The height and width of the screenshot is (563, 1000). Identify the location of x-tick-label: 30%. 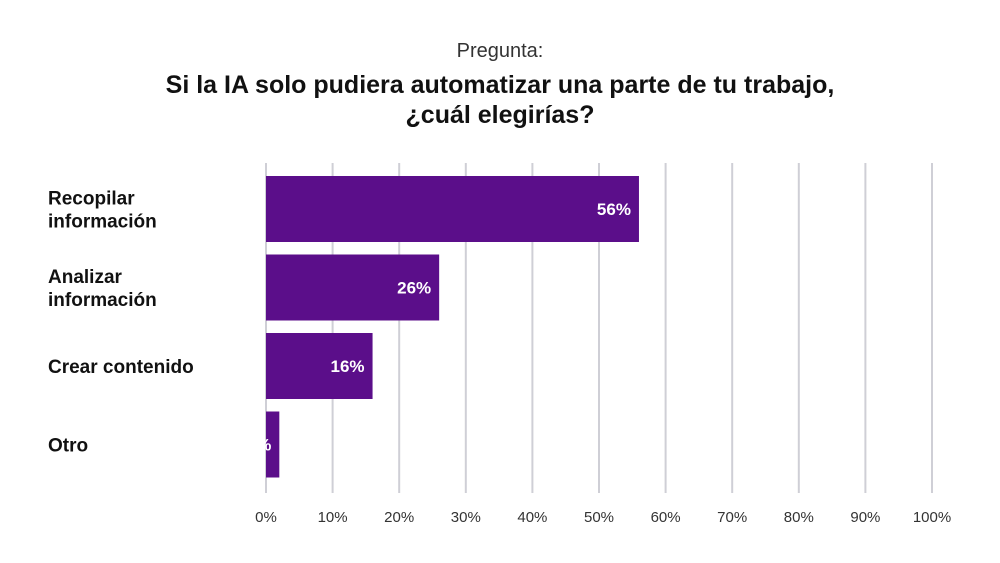
(466, 517).